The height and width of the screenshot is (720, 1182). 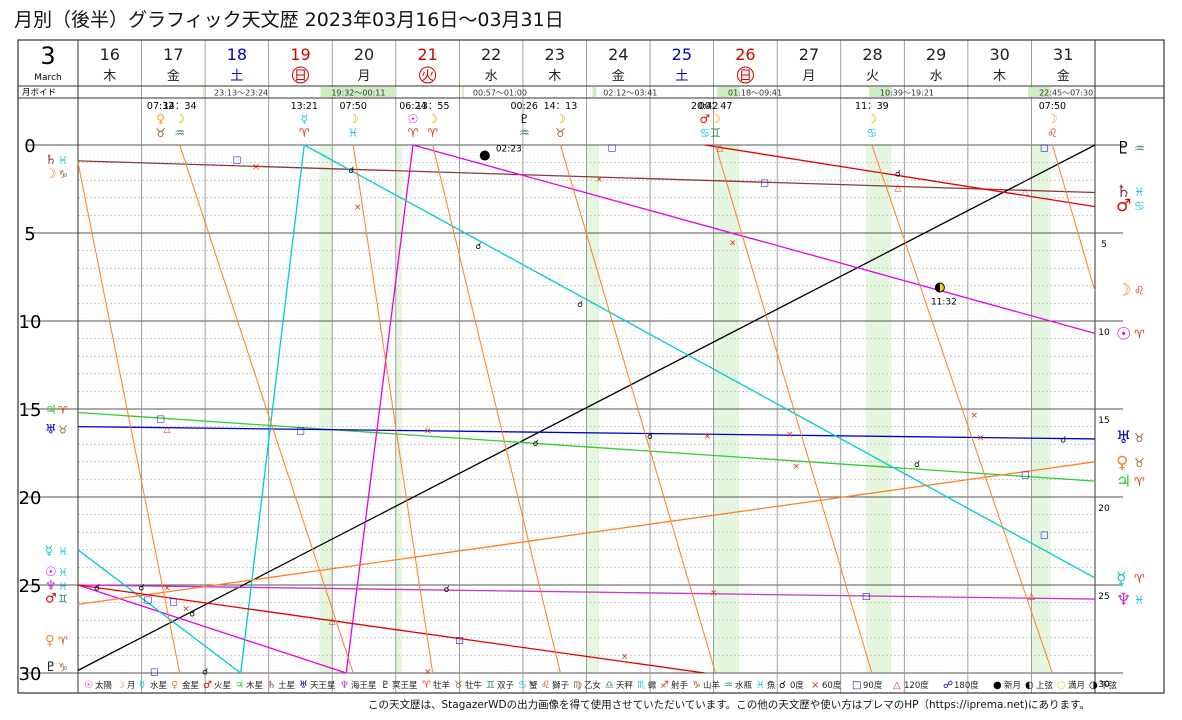 What do you see at coordinates (1123, 438) in the screenshot?
I see `right-label-planet: ♅` at bounding box center [1123, 438].